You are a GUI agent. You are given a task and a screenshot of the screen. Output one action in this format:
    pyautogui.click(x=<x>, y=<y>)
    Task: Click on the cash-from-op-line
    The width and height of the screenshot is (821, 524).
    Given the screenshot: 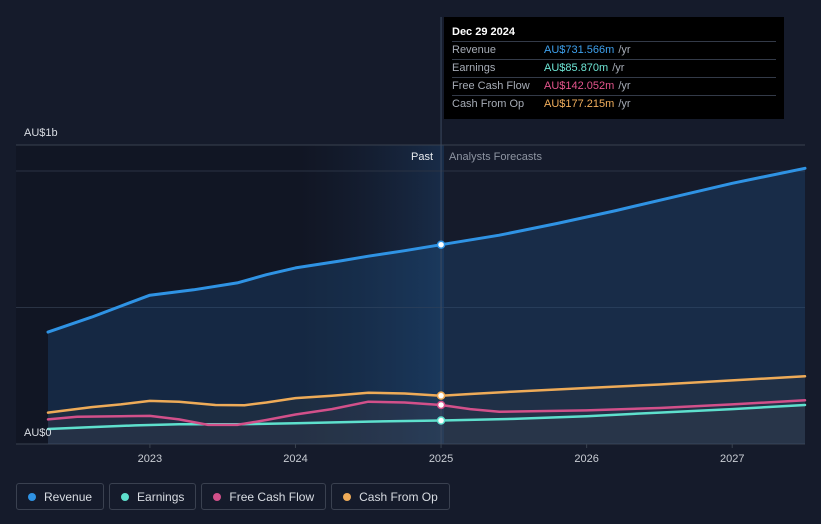 What is the action you would take?
    pyautogui.click(x=426, y=394)
    